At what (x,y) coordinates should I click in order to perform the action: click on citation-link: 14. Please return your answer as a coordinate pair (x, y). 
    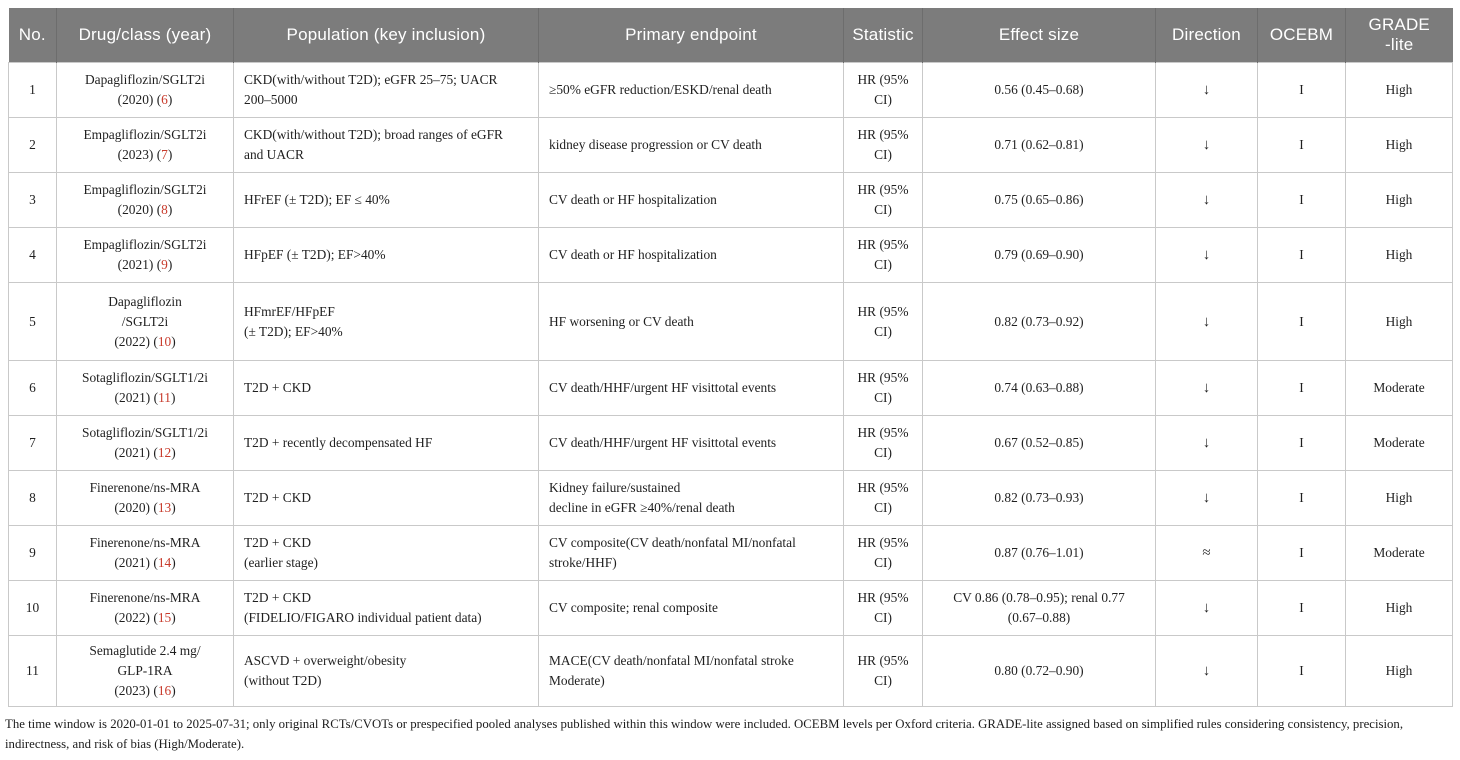
    Looking at the image, I should click on (164, 562).